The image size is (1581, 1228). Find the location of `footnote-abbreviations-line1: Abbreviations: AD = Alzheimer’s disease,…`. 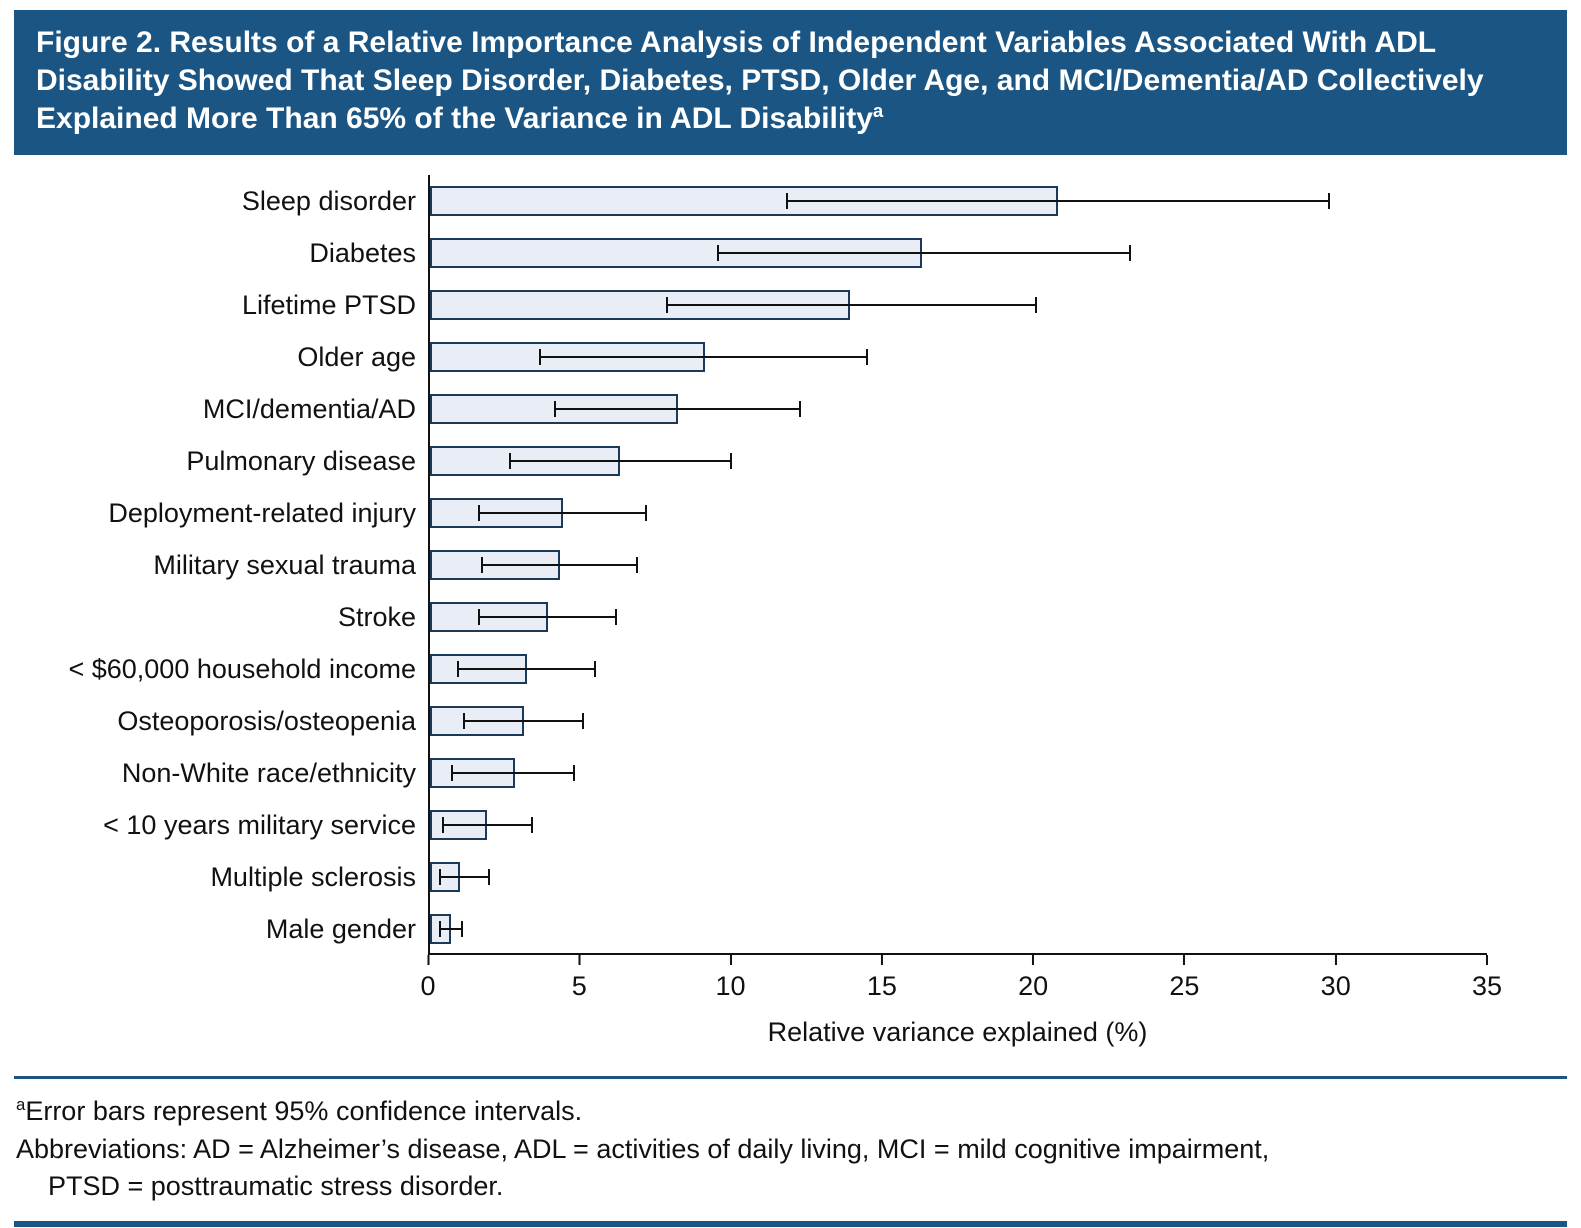

footnote-abbreviations-line1: Abbreviations: AD = Alzheimer’s disease,… is located at coordinates (643, 1148).